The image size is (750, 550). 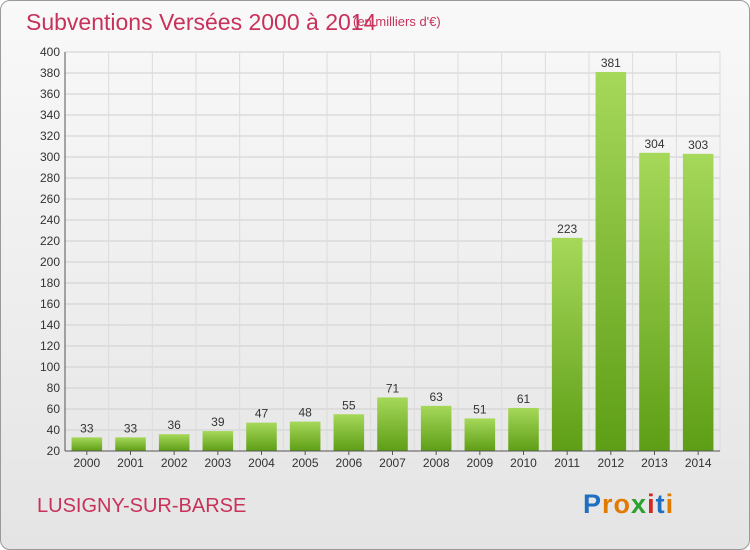 What do you see at coordinates (50, 220) in the screenshot?
I see `y-tick-label: 240` at bounding box center [50, 220].